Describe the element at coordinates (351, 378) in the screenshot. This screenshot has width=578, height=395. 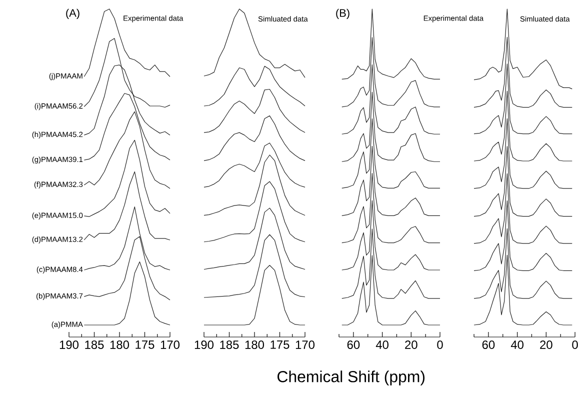
I see `x-axis-title: Chemical Shift (ppm)` at that location.